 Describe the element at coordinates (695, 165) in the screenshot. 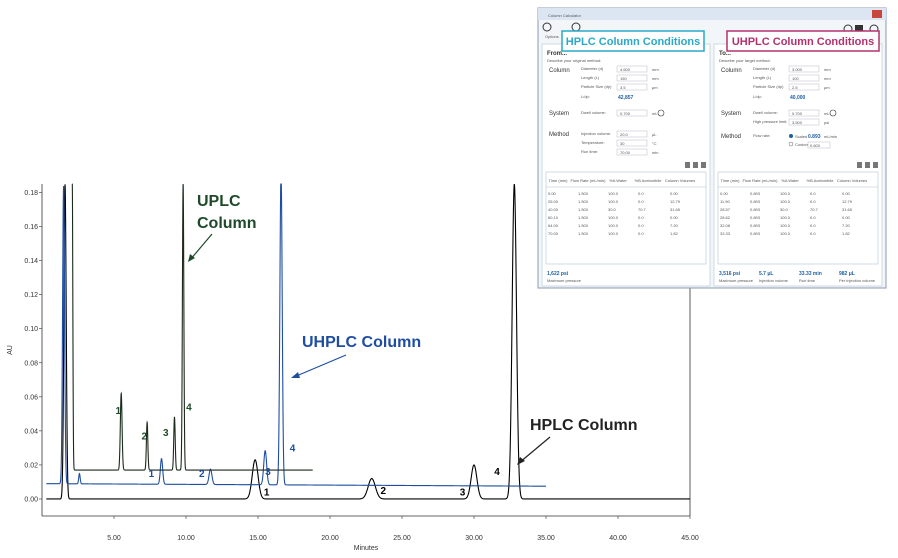

I see `left-paste-icon` at that location.